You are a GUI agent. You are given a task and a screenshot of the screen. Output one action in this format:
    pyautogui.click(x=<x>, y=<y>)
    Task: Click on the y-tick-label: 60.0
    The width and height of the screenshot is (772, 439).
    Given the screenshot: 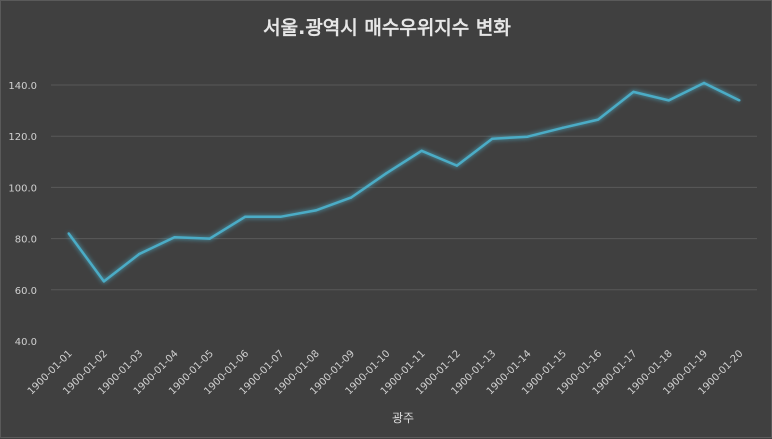 What is the action you would take?
    pyautogui.click(x=26, y=291)
    